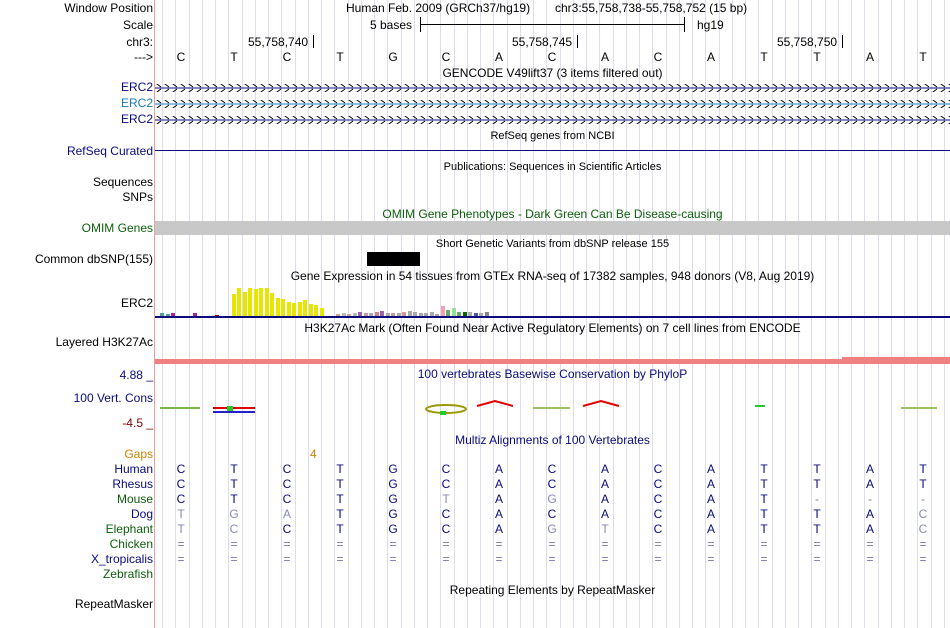 This screenshot has width=950, height=628. Describe the element at coordinates (393, 499) in the screenshot. I see `aligned-base: G` at that location.